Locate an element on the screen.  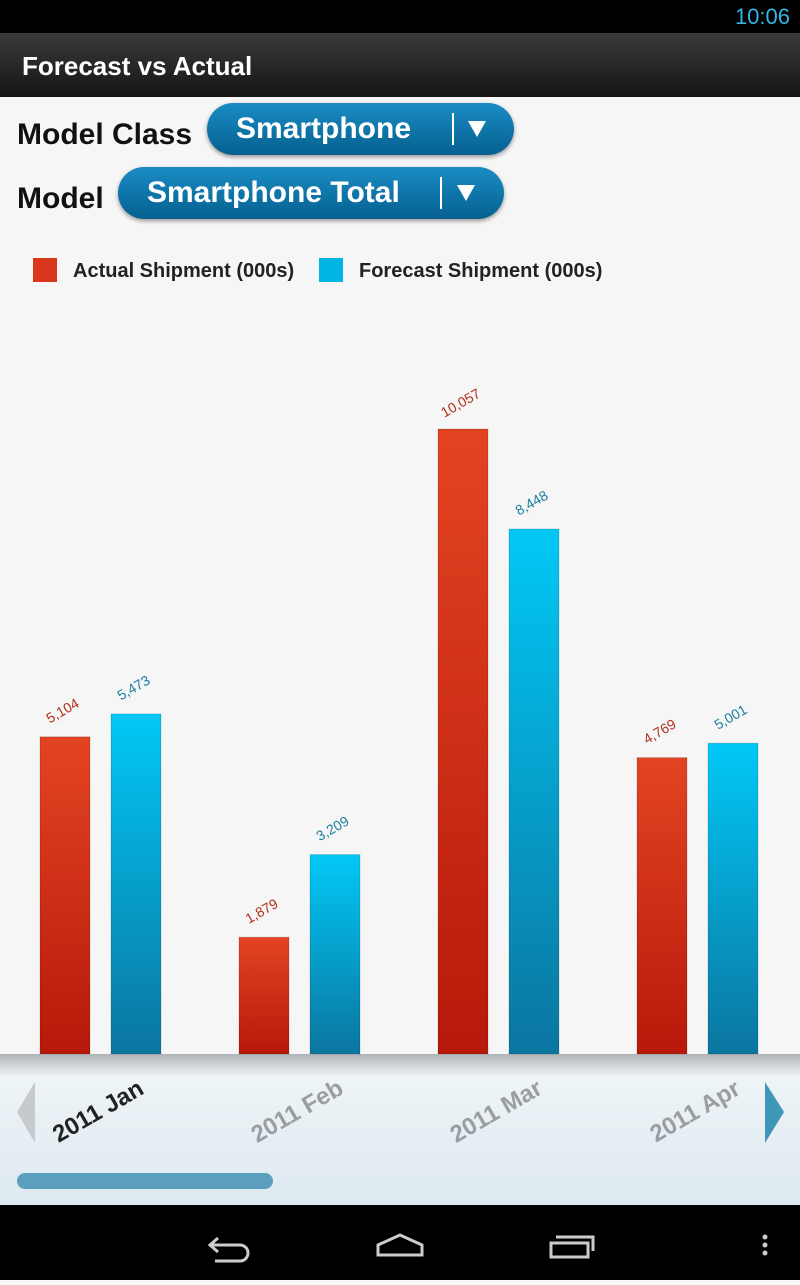
recents-button is located at coordinates (572, 1247).